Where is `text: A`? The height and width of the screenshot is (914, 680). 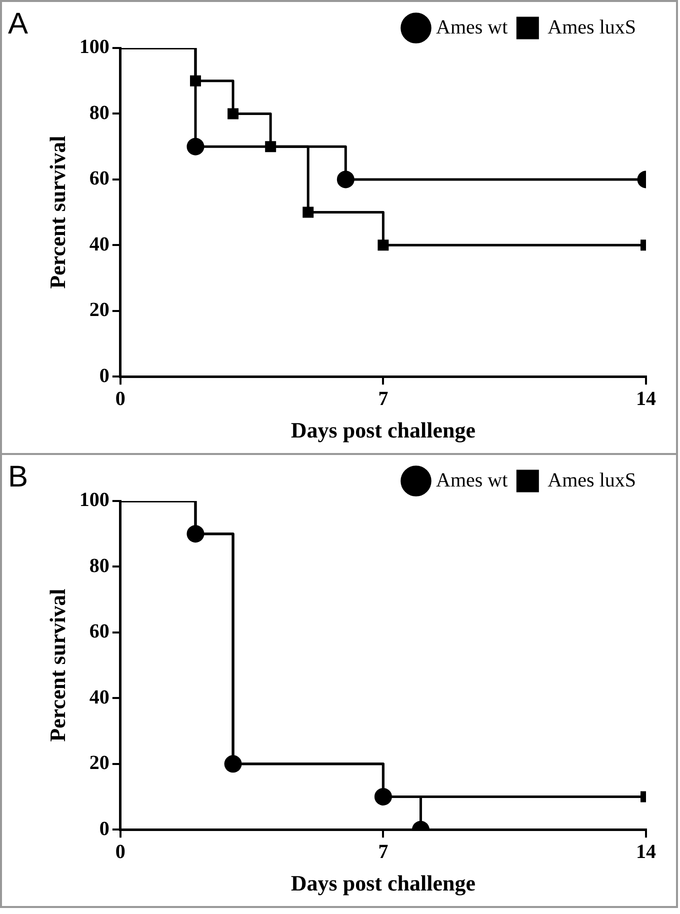 text: A is located at coordinates (18, 23).